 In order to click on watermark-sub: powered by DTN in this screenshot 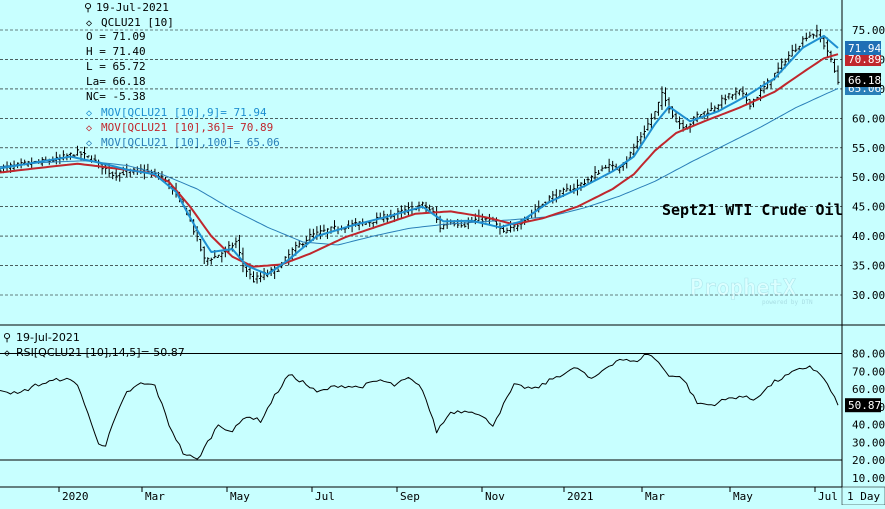, I will do `click(787, 302)`.